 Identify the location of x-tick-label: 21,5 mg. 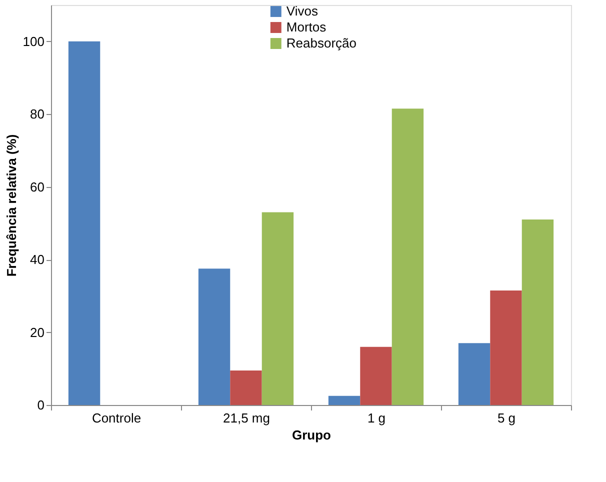
(246, 418).